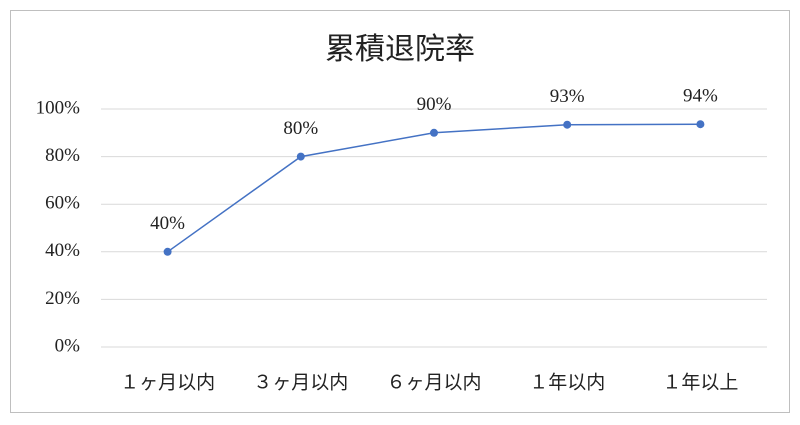  What do you see at coordinates (62, 298) in the screenshot?
I see `y-tick-label: 20%` at bounding box center [62, 298].